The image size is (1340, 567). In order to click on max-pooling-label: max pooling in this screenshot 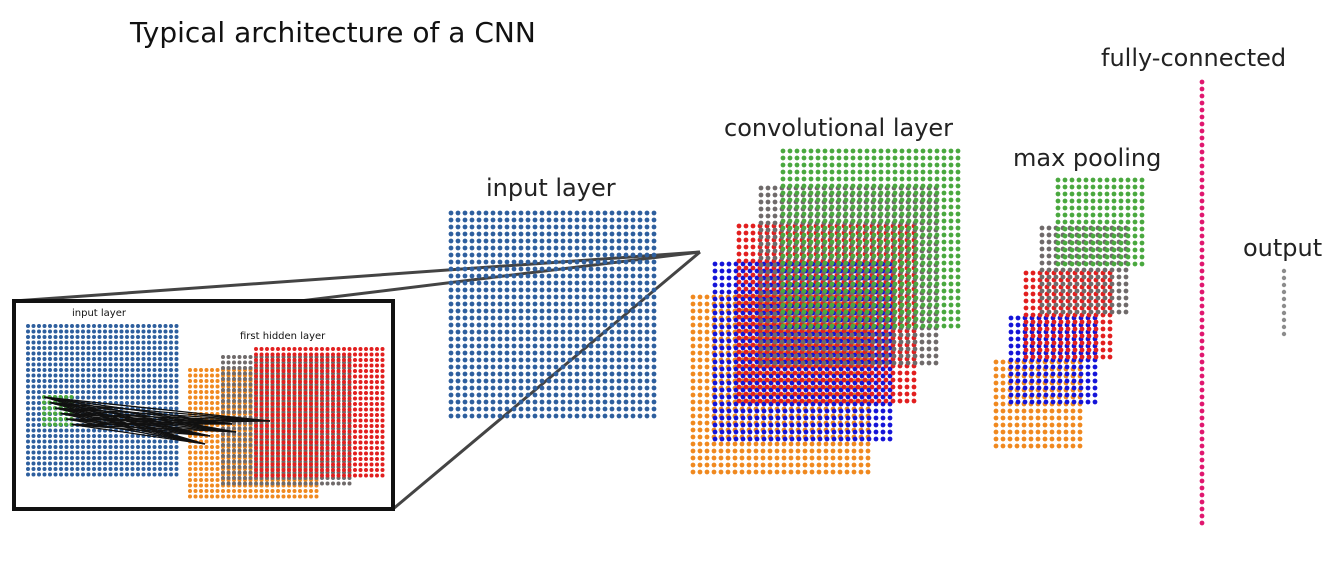, I will do `click(1087, 158)`.